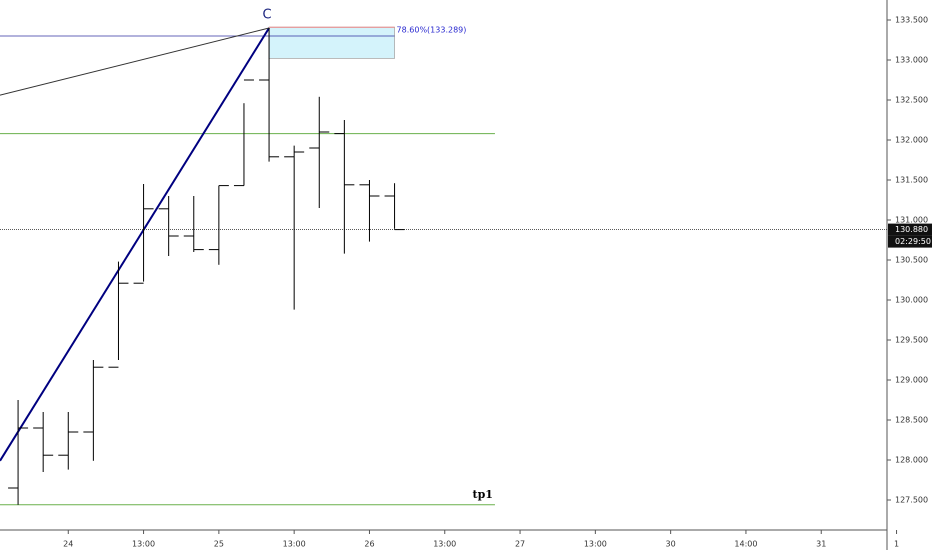  I want to click on y-tick-label: 129.000, so click(911, 380).